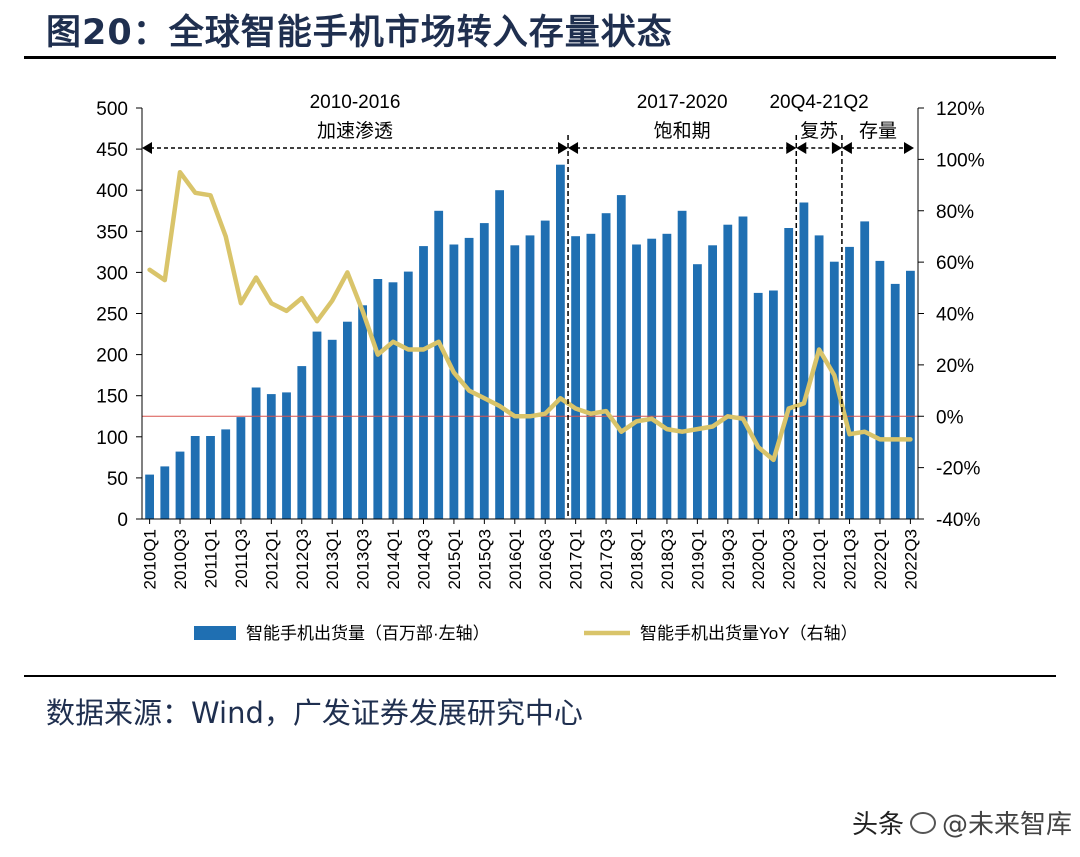  Describe the element at coordinates (910, 559) in the screenshot. I see `x-tick-label: 2022Q3` at that location.